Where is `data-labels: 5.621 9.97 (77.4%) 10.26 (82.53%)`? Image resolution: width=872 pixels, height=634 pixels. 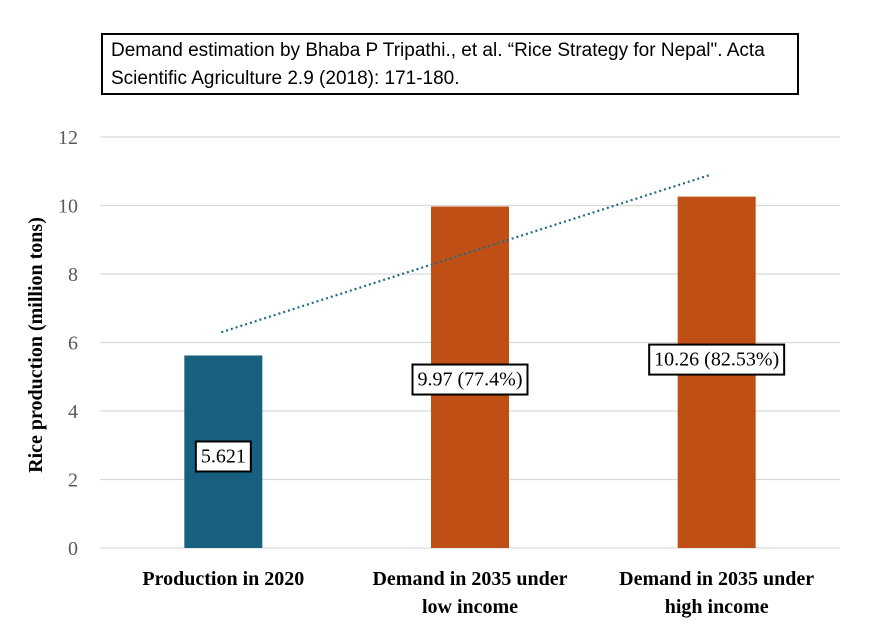 data-labels: 5.621 9.97 (77.4%) 10.26 (82.53%) is located at coordinates (490, 408).